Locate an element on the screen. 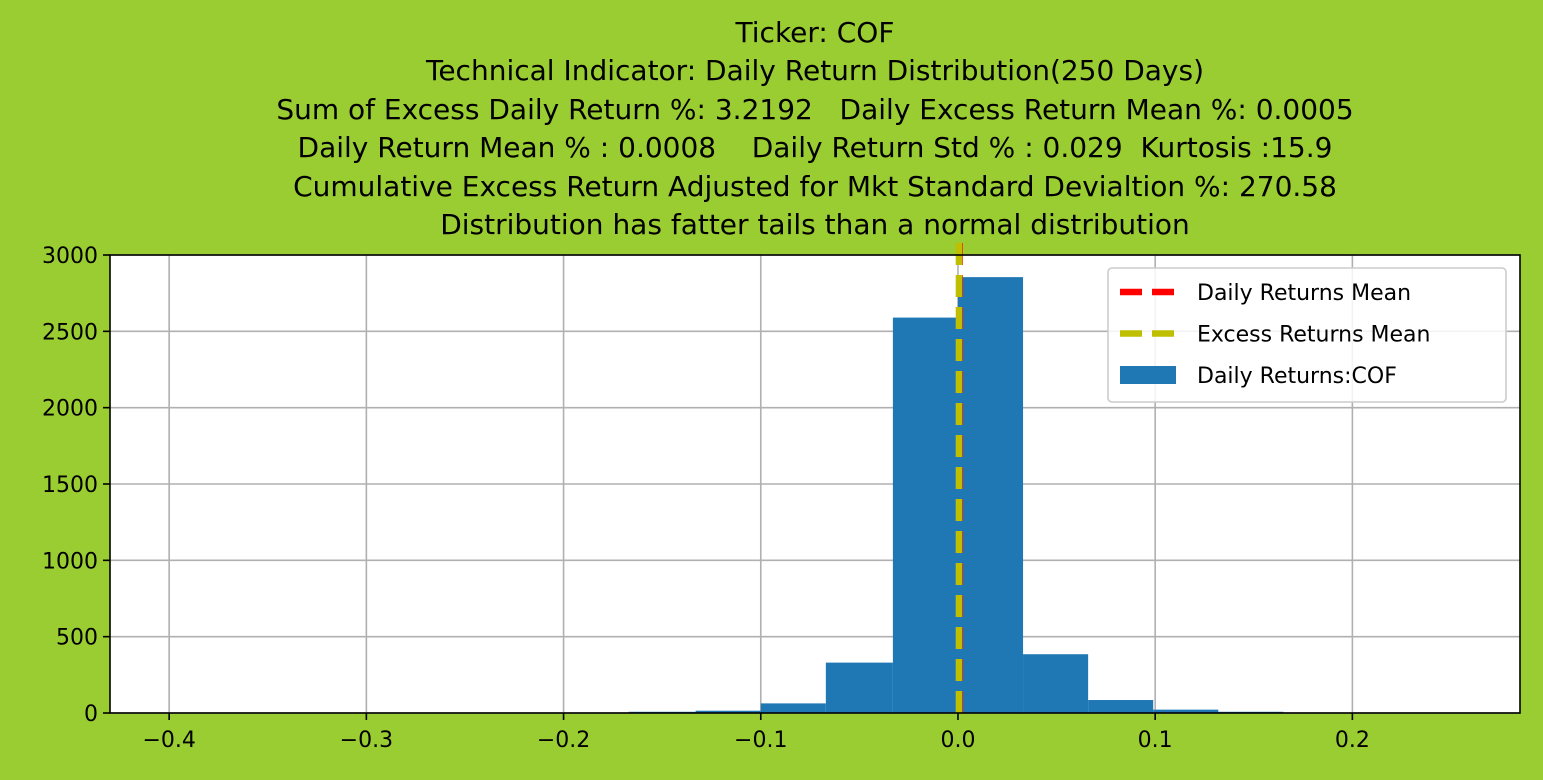  legend-box is located at coordinates (1307, 335).